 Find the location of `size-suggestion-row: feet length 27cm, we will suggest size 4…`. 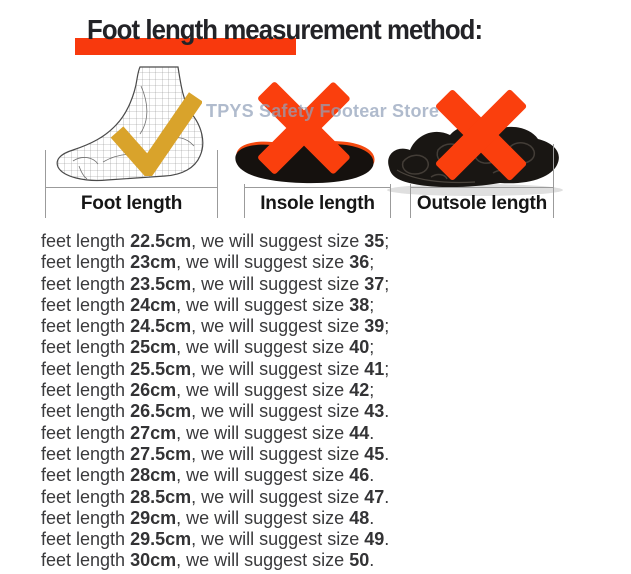

size-suggestion-row: feet length 27cm, we will suggest size 4… is located at coordinates (215, 433).